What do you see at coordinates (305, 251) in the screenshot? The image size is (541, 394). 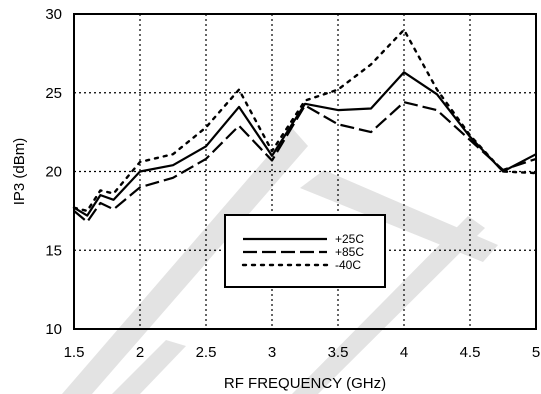 I see `legend: +25C+85C-40C` at bounding box center [305, 251].